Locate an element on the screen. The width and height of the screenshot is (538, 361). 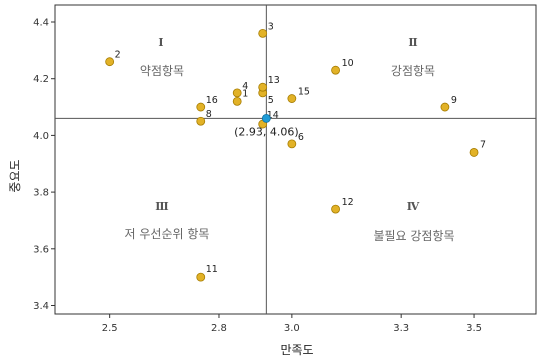
y-tick-label: 3.4 is located at coordinates (41, 306).